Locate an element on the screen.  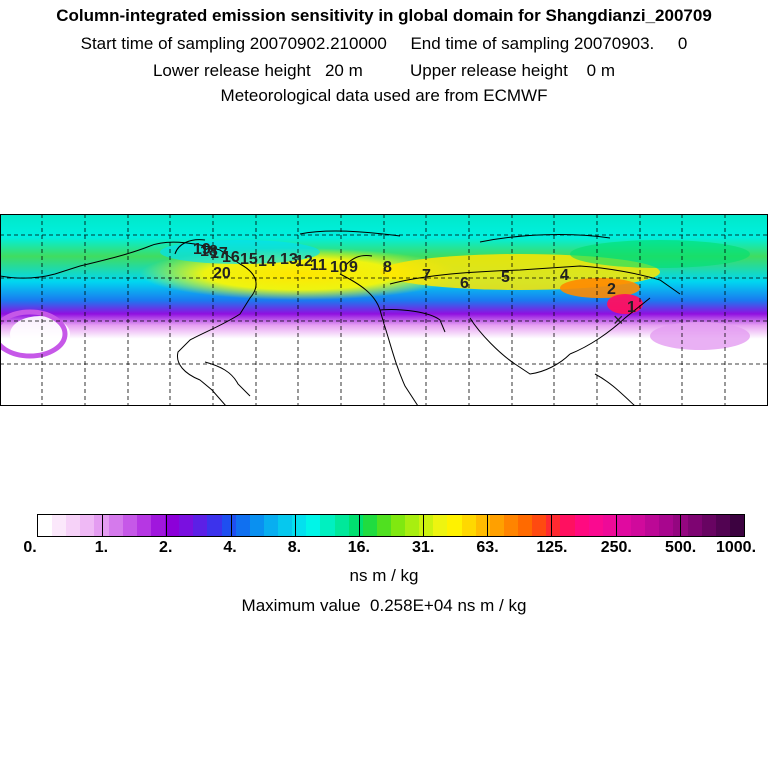
trajectory-label: 2 is located at coordinates (611, 289).